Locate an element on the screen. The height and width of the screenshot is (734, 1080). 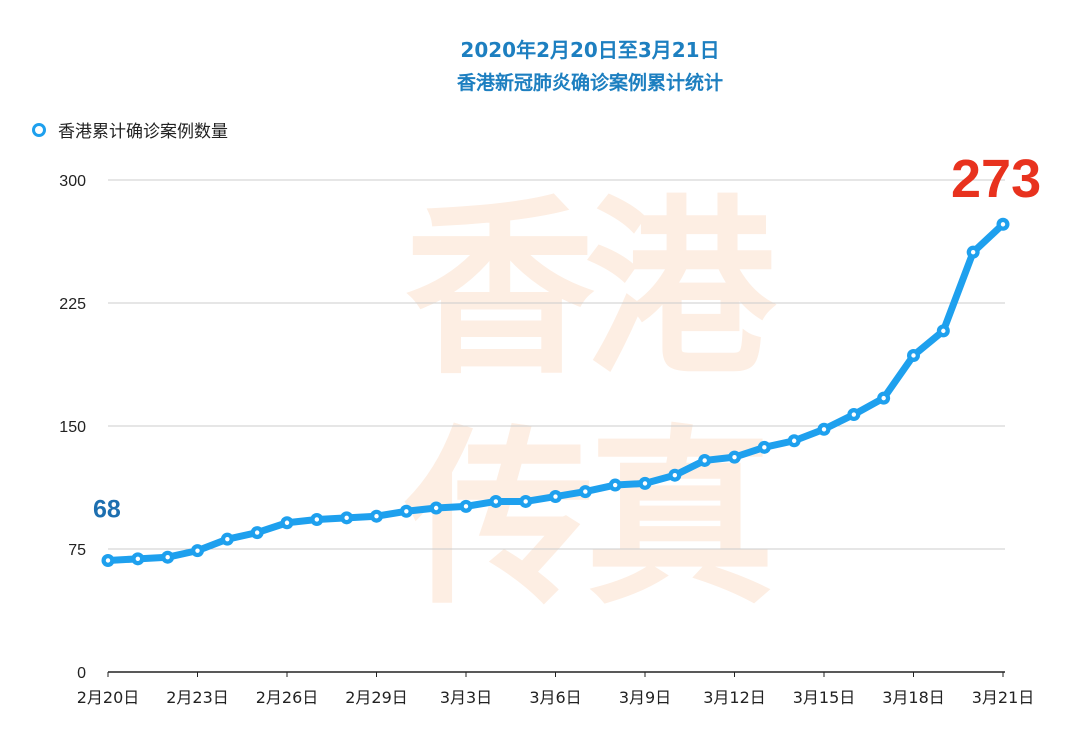
x-tick-label: 3月12日 is located at coordinates (734, 697).